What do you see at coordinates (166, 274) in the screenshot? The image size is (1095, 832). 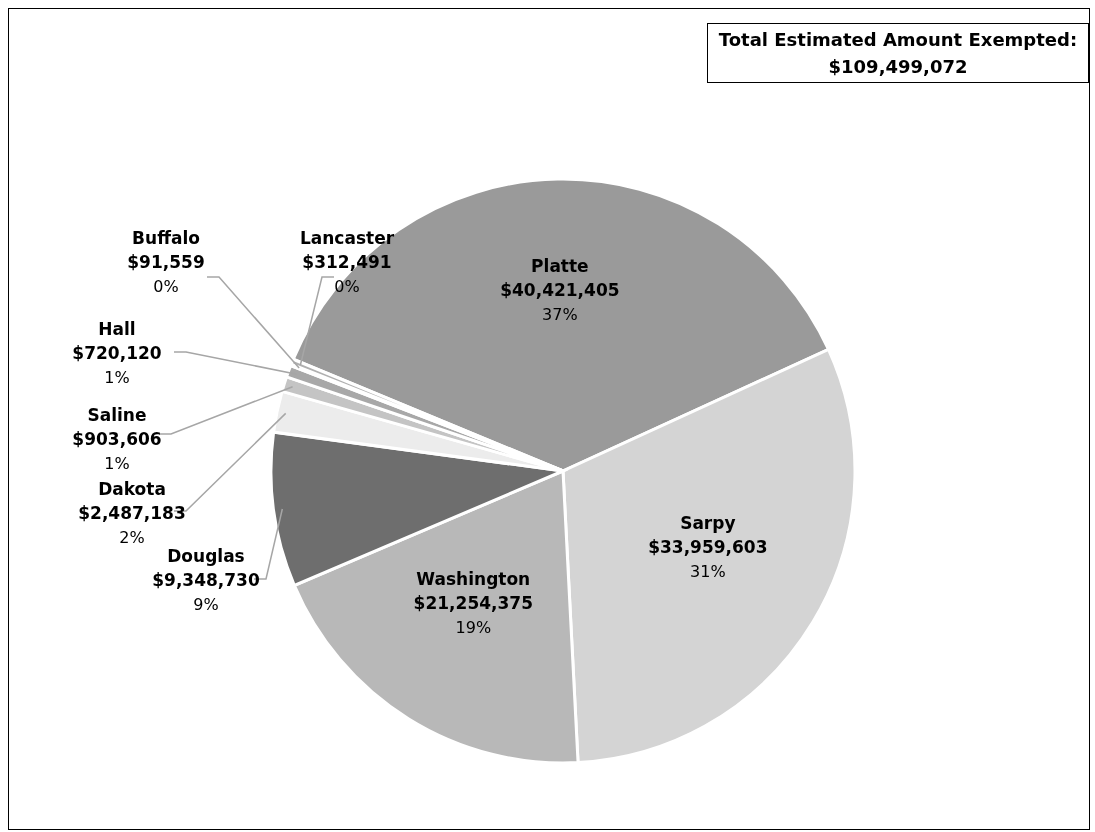 I see `data-label: $91,559 0%` at bounding box center [166, 274].